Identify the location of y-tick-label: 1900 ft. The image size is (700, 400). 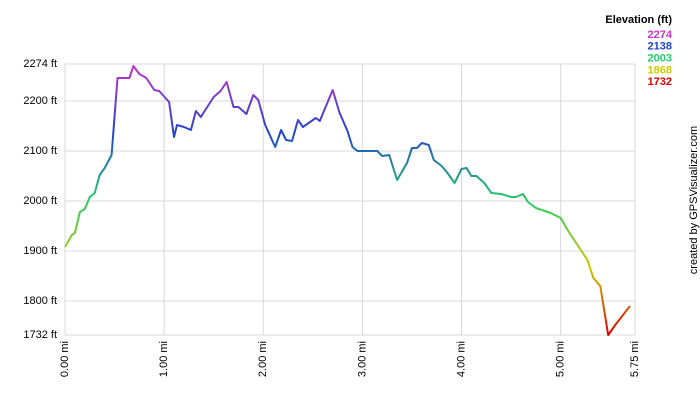
(40, 251).